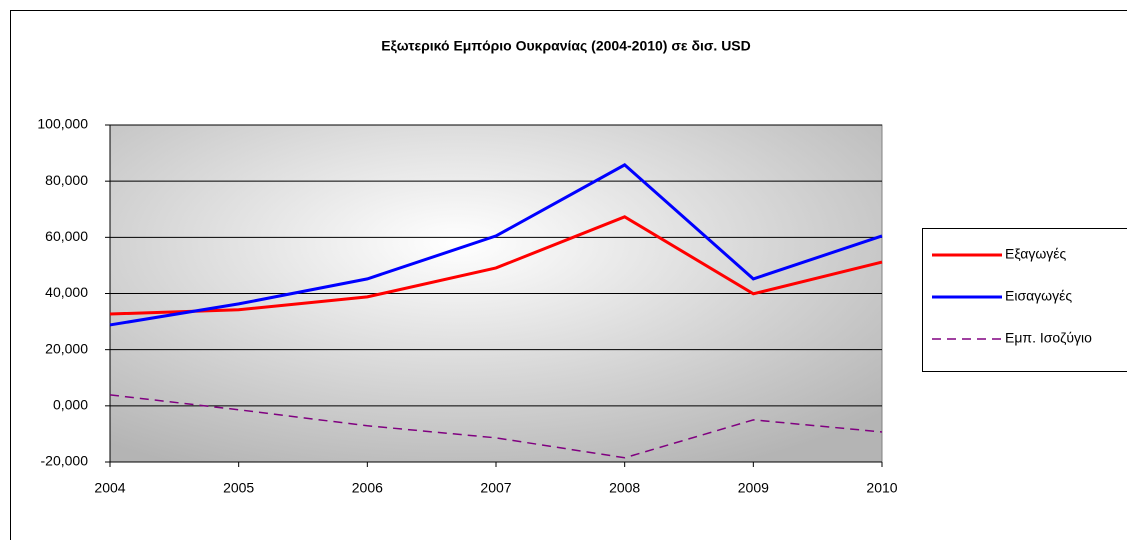 The height and width of the screenshot is (540, 1127). I want to click on x-tick-label: 2006, so click(367, 488).